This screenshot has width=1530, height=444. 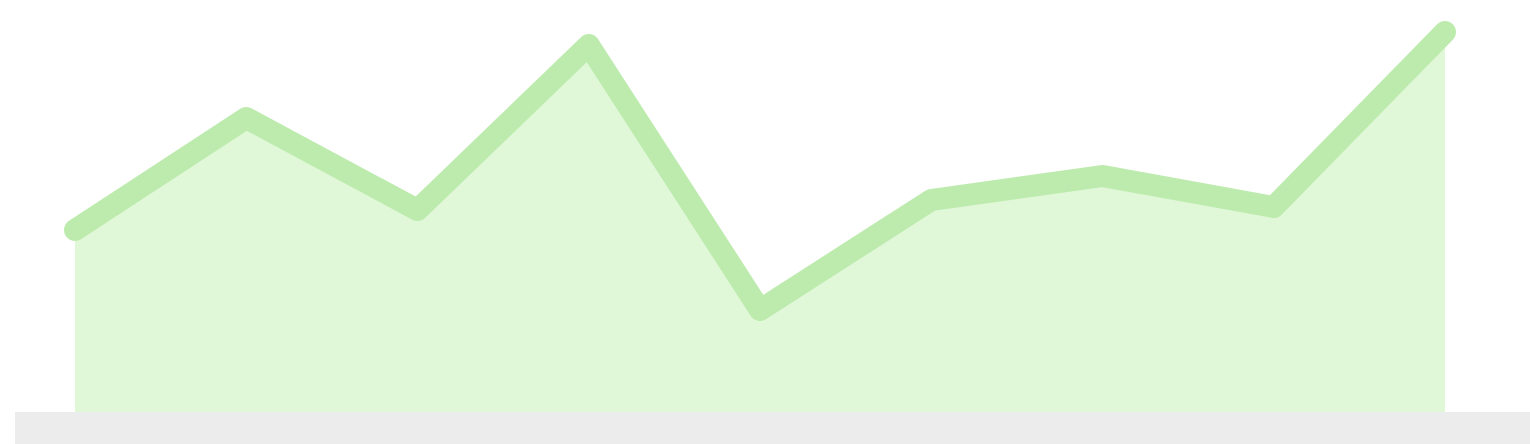 What do you see at coordinates (772, 428) in the screenshot?
I see `footer-bar` at bounding box center [772, 428].